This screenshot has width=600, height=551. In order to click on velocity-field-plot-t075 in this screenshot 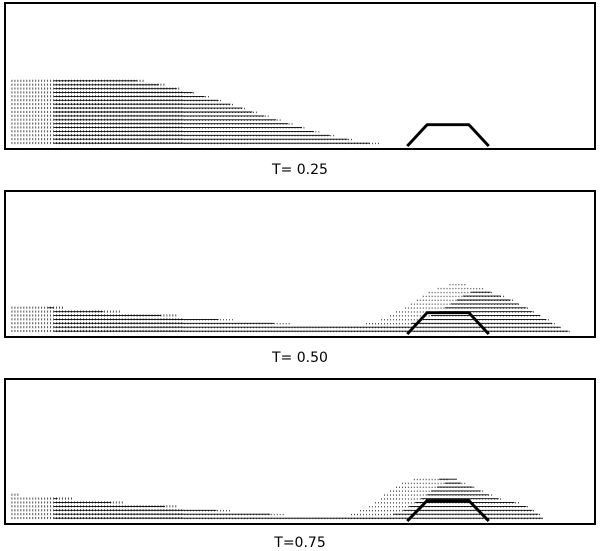, I will do `click(277, 500)`.